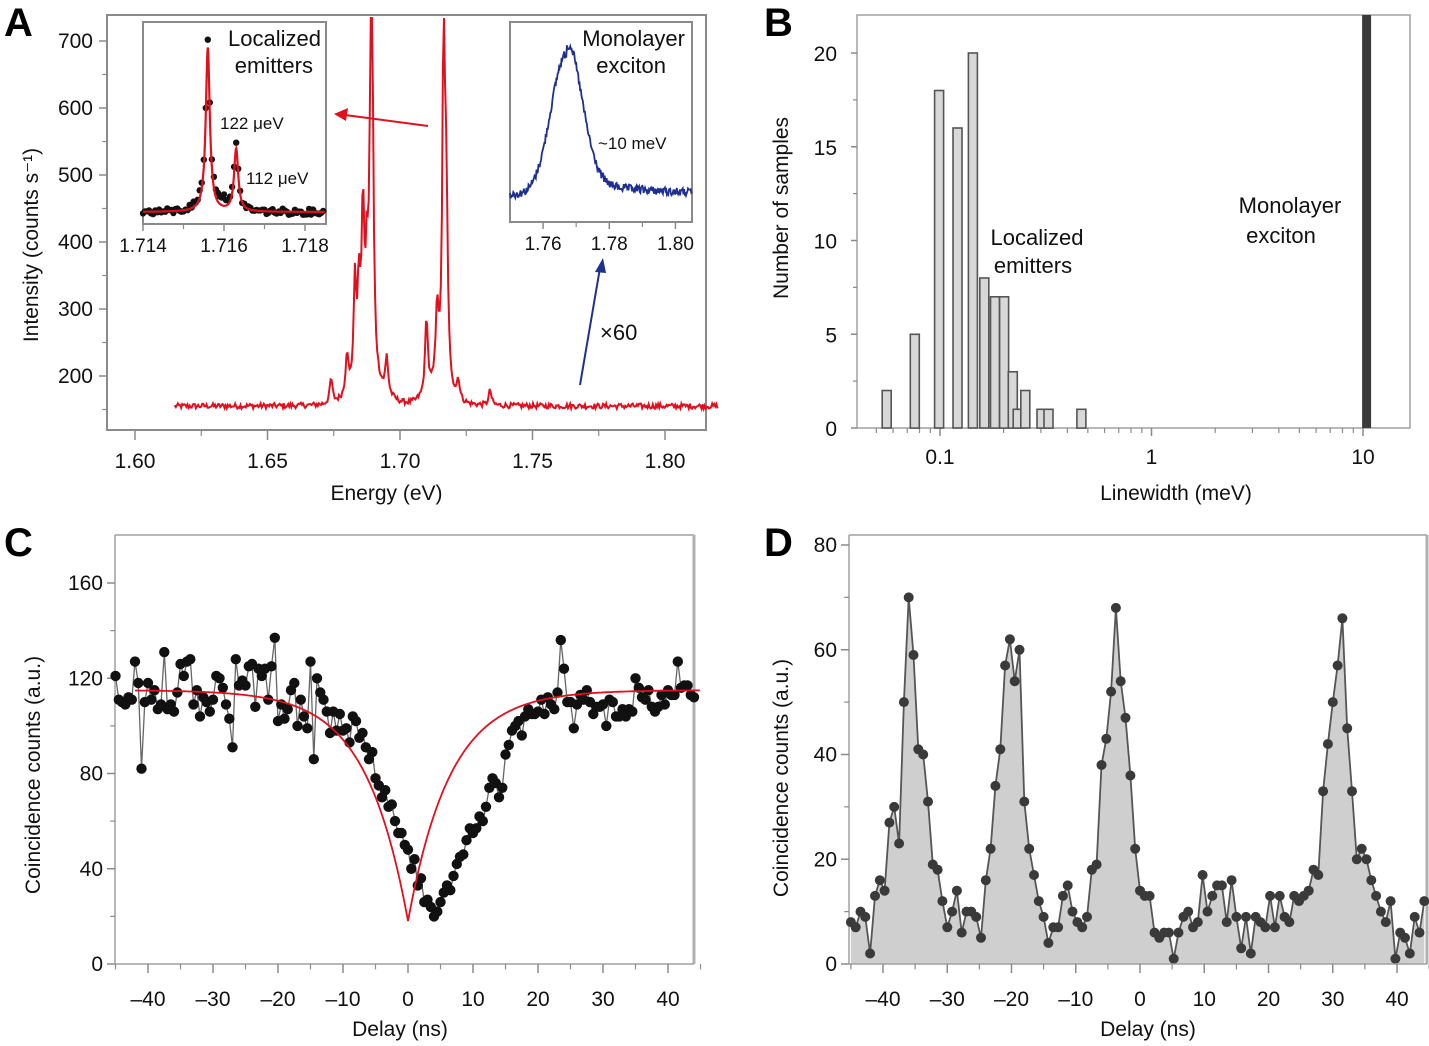  What do you see at coordinates (825, 545) in the screenshot?
I see `panel-d-y-tick-label: 80` at bounding box center [825, 545].